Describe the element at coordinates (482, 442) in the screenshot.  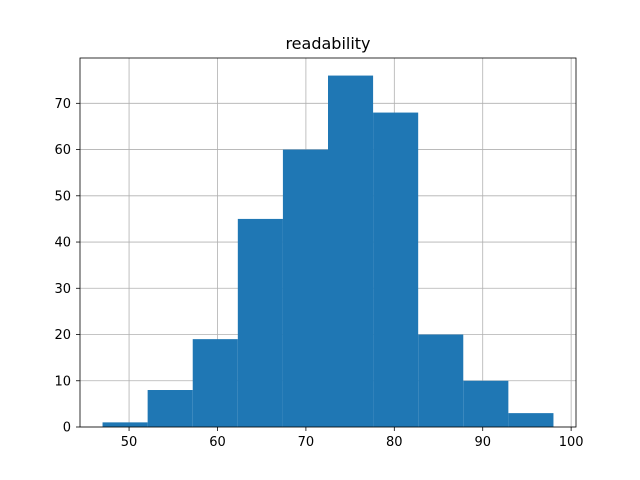
I see `x-tick-label: 90` at that location.